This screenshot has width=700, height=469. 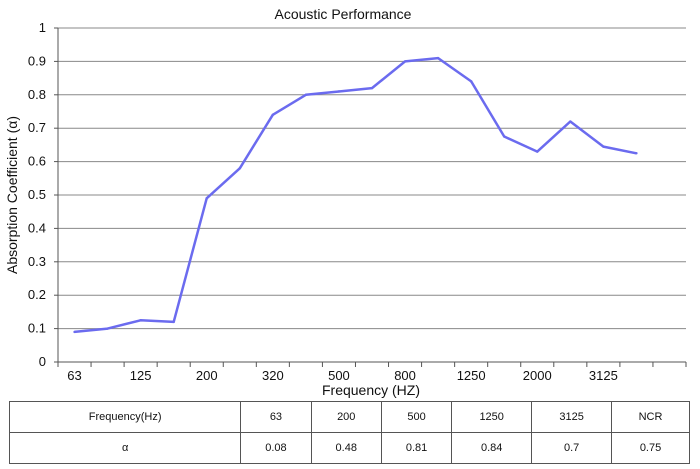 What do you see at coordinates (42, 27) in the screenshot?
I see `y-tick-label: 1` at bounding box center [42, 27].